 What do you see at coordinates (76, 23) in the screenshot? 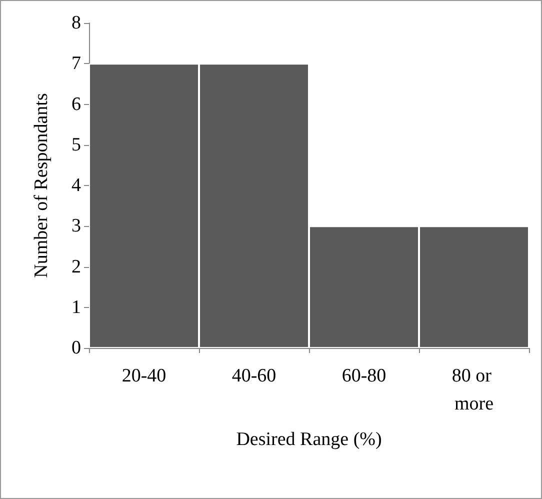
I see `y-tick-label: 8` at bounding box center [76, 23].